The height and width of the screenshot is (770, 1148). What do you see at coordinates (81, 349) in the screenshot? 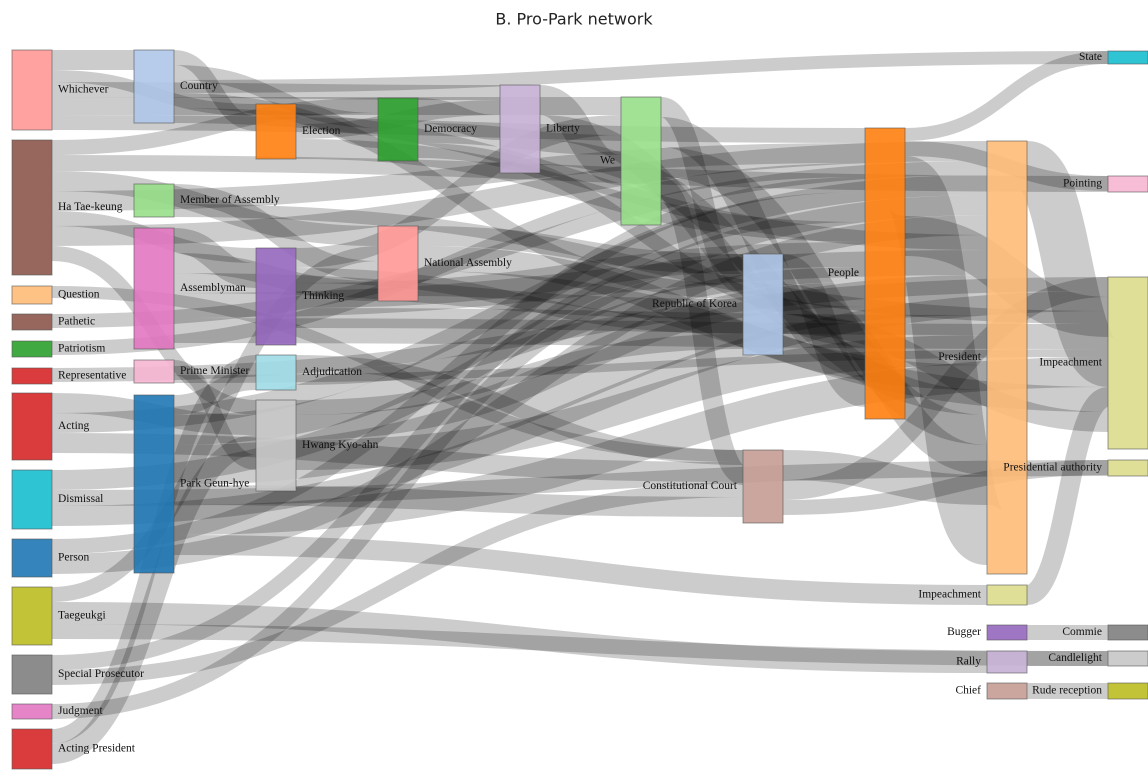
I see `node-label: Patriotism` at bounding box center [81, 349].